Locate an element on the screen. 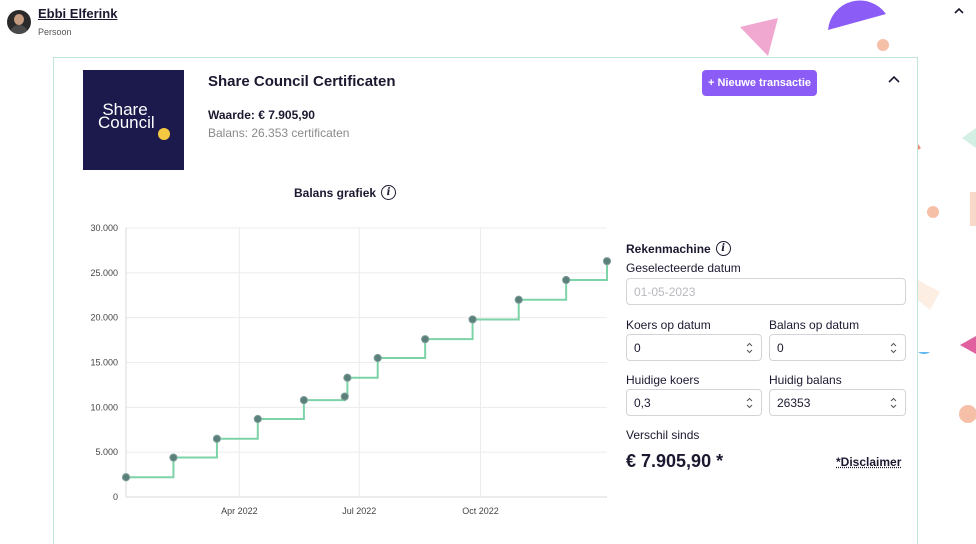 This screenshot has height=544, width=976. chart-title: Balans grafiek i is located at coordinates (345, 192).